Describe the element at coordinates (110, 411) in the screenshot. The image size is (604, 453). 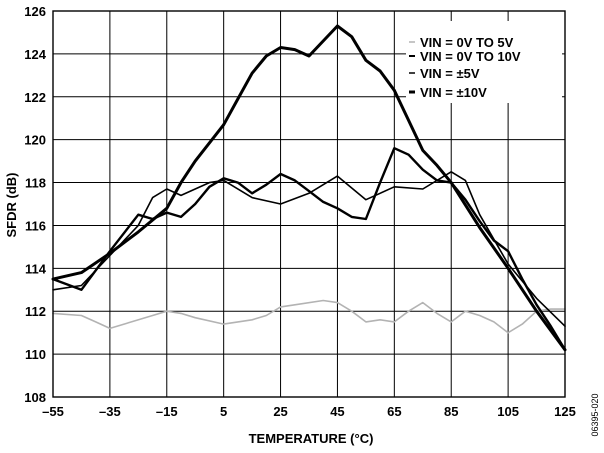
I see `x-tick-label: –35` at that location.